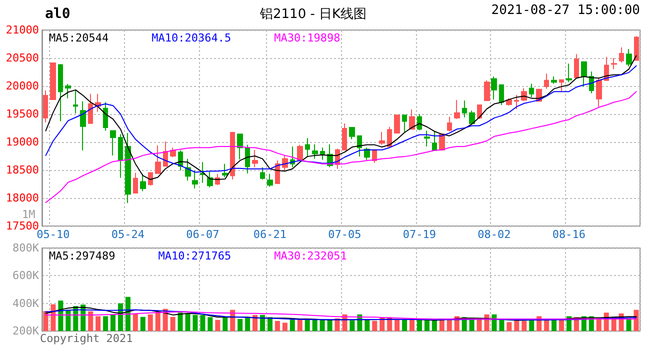 This screenshot has width=659, height=348. I want to click on text: MA10:20364.5, so click(192, 38).